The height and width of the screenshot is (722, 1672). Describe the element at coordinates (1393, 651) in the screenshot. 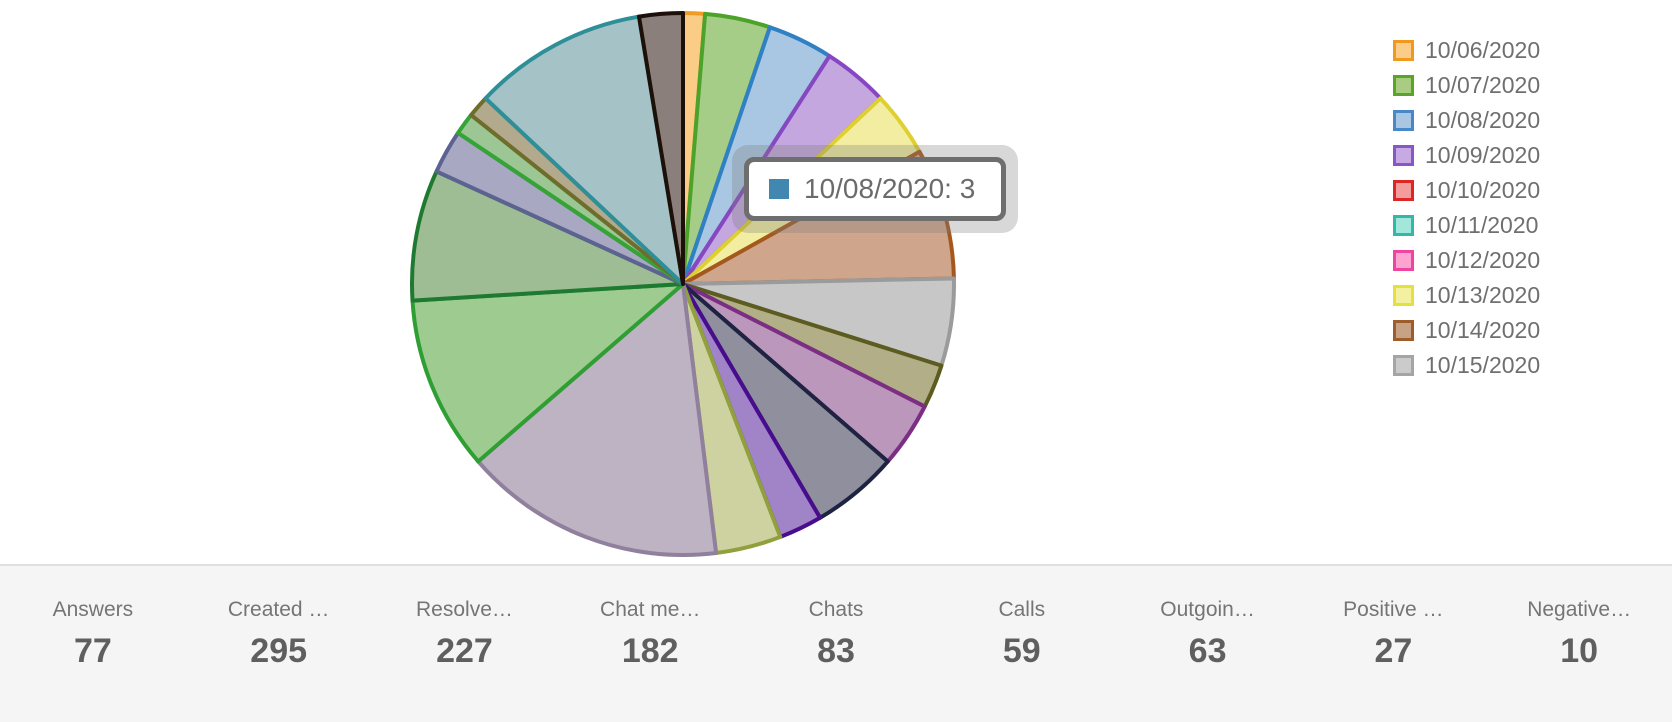

I see `stat-value: 27` at that location.